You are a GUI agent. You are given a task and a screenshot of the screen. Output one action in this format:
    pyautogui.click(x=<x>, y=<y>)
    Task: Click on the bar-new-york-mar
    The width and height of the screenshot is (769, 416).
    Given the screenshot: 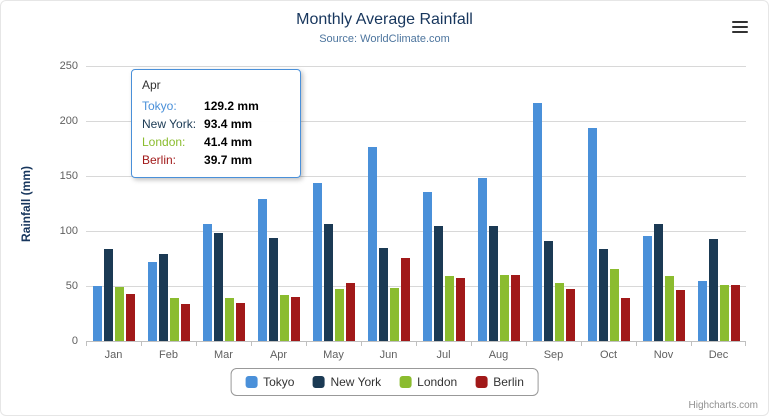 What is the action you would take?
    pyautogui.click(x=218, y=286)
    